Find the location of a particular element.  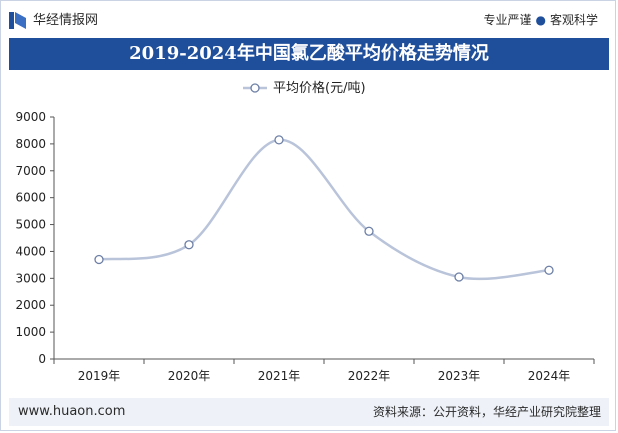

footer-source: 资料来源：公开资料，华经产业研究院整理 is located at coordinates (486, 412).